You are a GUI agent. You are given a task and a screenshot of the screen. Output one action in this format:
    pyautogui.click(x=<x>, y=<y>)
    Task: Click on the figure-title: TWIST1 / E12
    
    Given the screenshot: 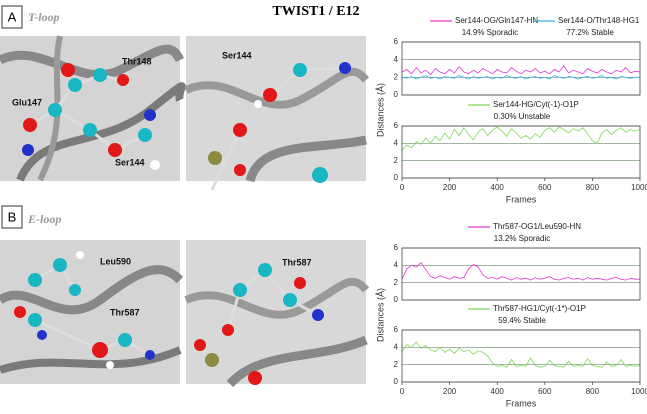 What is the action you would take?
    pyautogui.click(x=315, y=11)
    